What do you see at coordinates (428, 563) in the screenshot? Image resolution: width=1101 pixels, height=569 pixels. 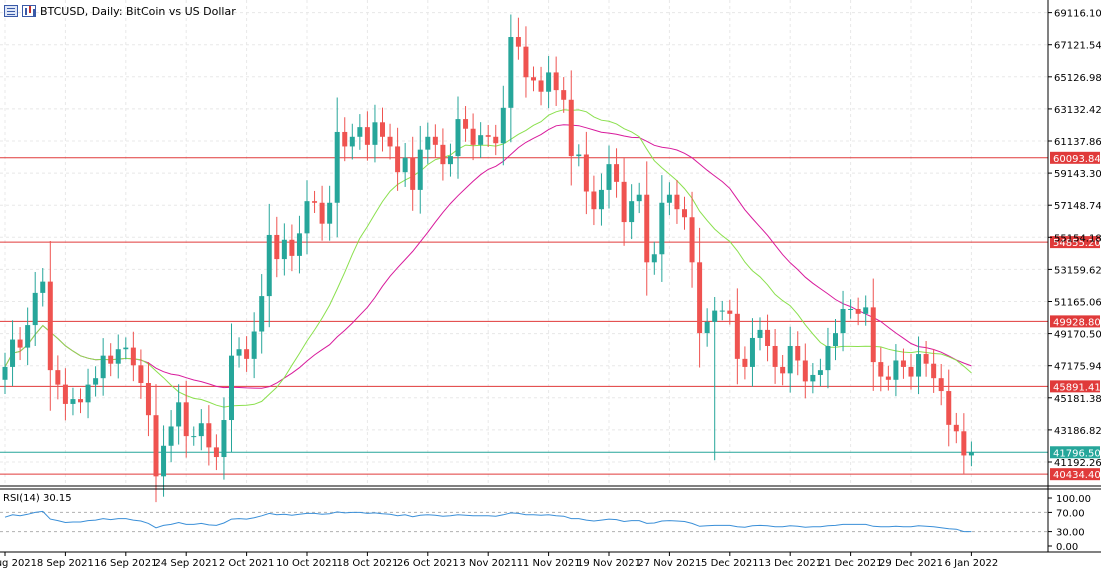 I see `x-tick-label: 26 Oct 2021` at bounding box center [428, 563].